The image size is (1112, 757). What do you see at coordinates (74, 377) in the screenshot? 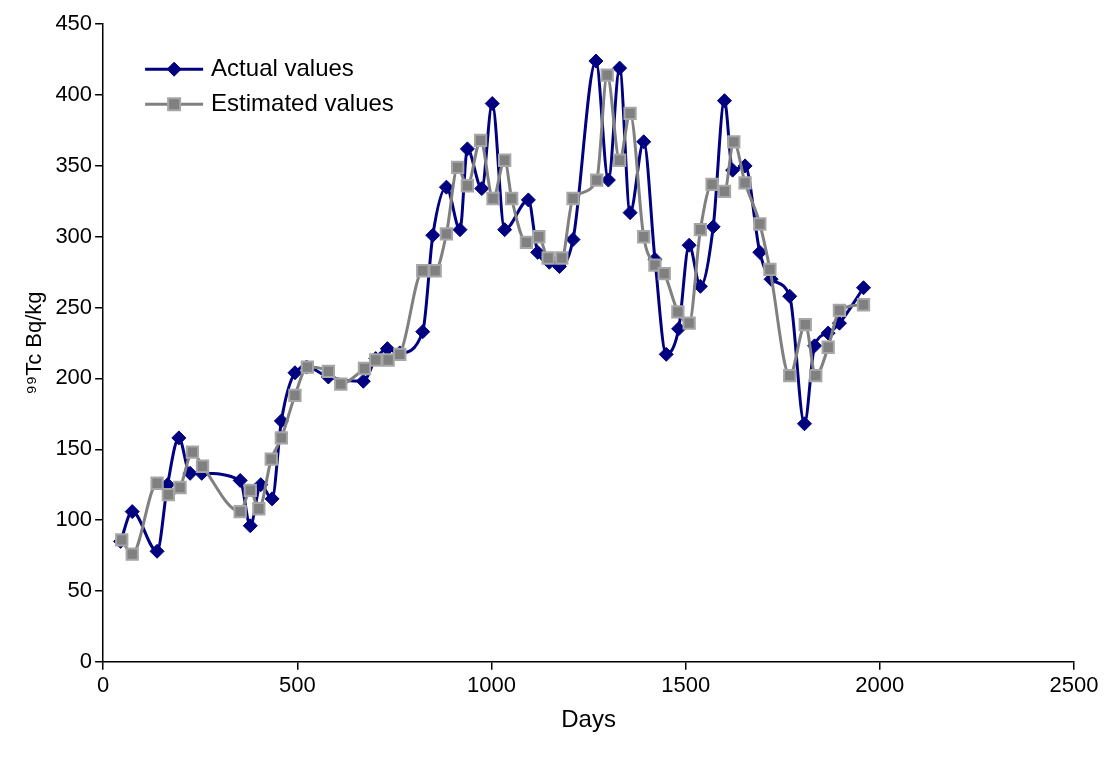
I see `y-tick-label: 200` at bounding box center [74, 377].